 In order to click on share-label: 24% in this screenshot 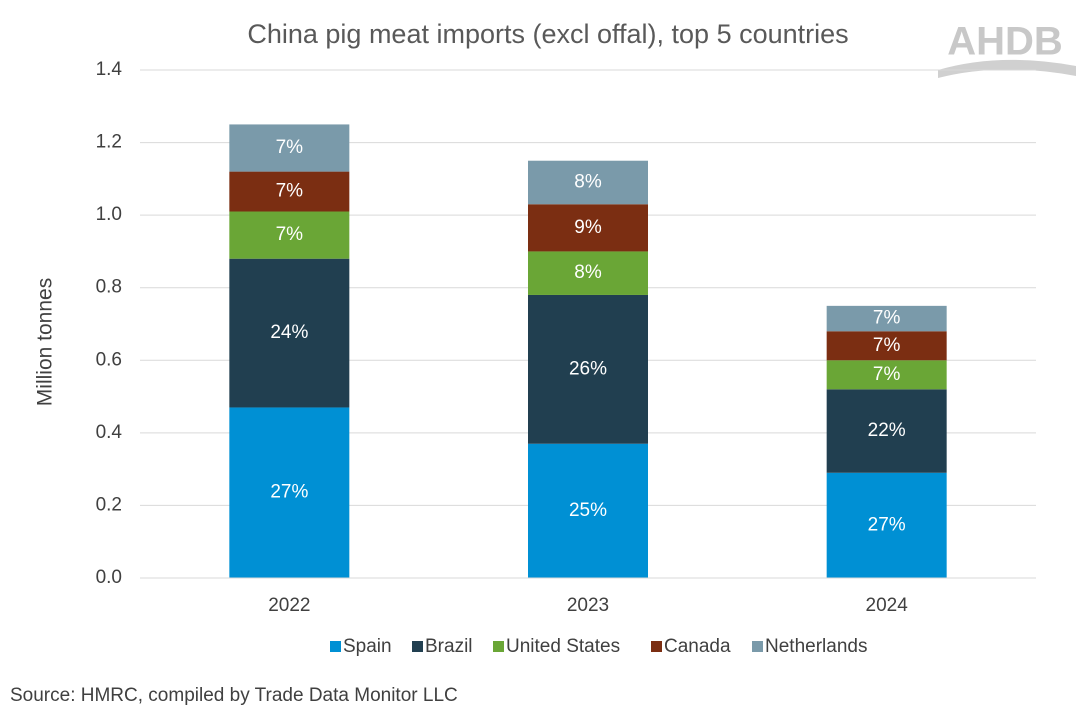, I will do `click(289, 332)`.